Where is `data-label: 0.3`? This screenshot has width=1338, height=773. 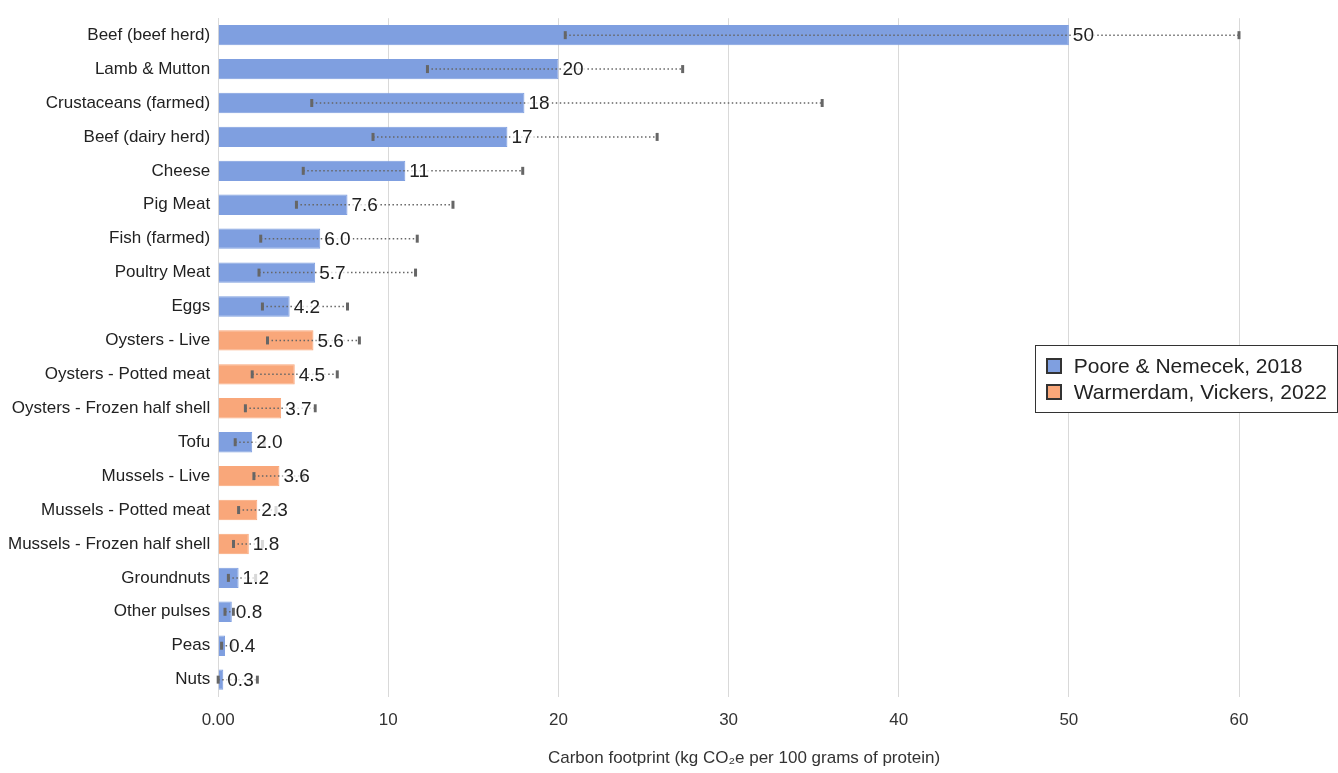
data-label: 0.3 is located at coordinates (240, 679).